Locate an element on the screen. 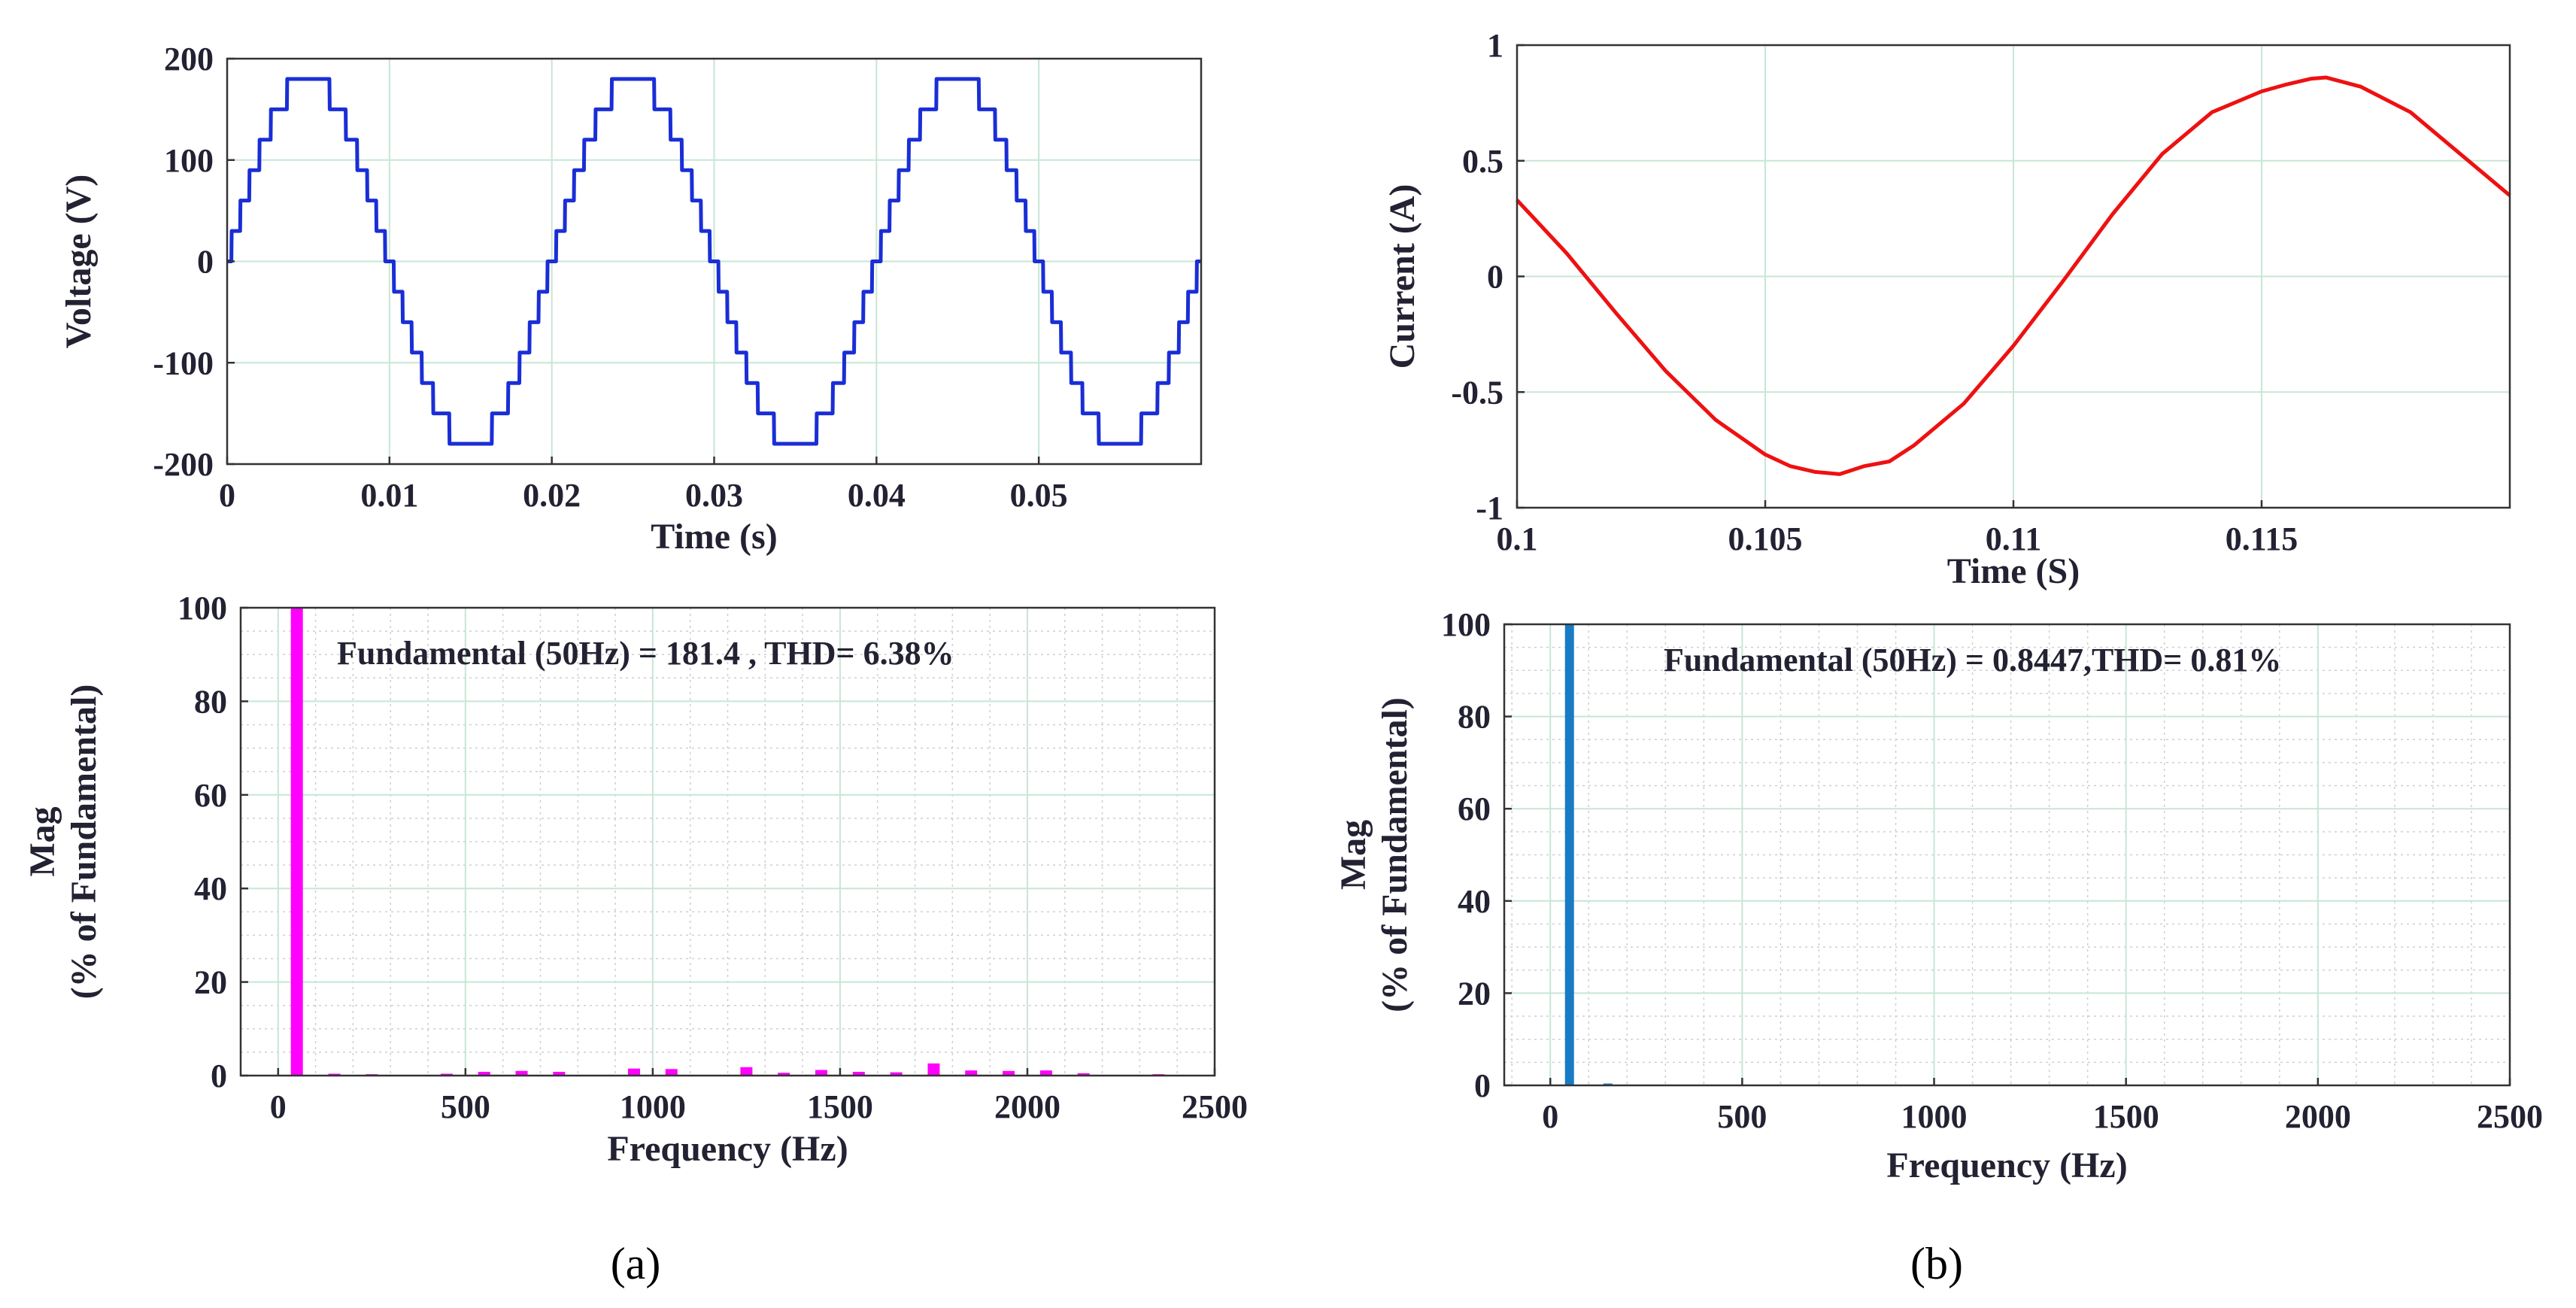 Image resolution: width=2576 pixels, height=1308 pixels. bar-950hz is located at coordinates (633, 1072).